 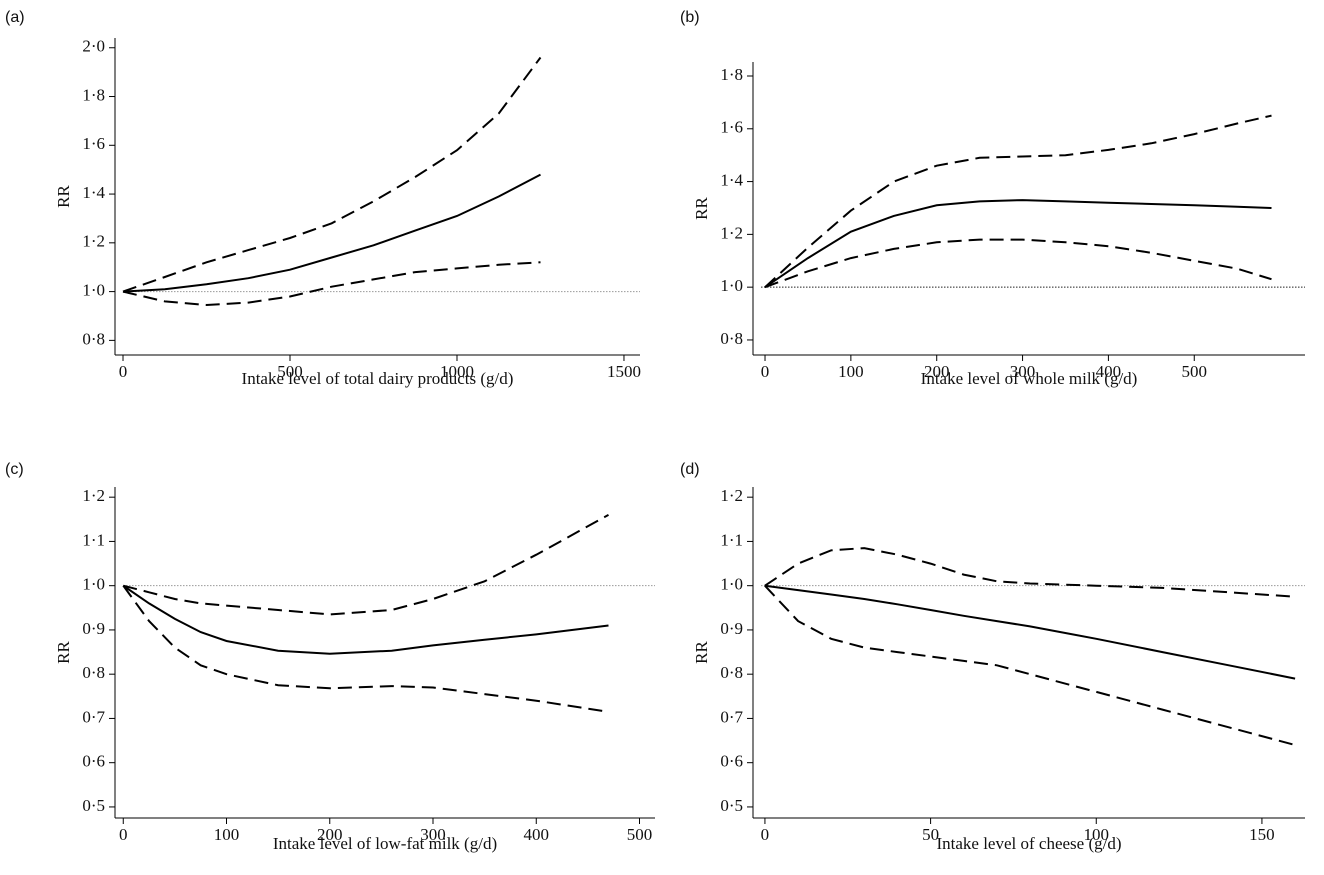 What do you see at coordinates (690, 17) in the screenshot?
I see `panel-label: (b)` at bounding box center [690, 17].